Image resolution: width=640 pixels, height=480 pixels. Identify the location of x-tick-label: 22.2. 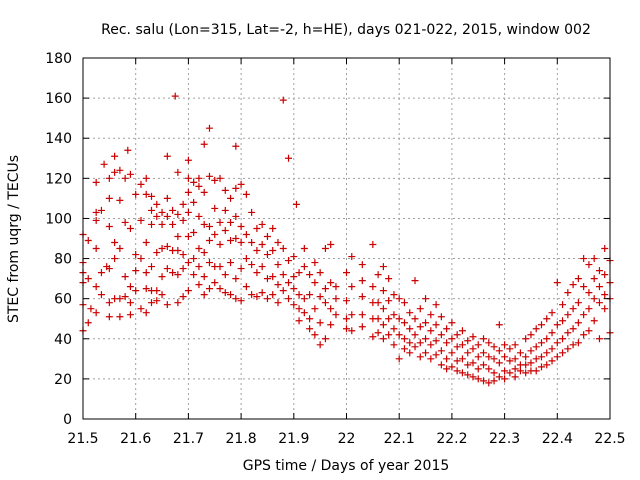
(451, 439).